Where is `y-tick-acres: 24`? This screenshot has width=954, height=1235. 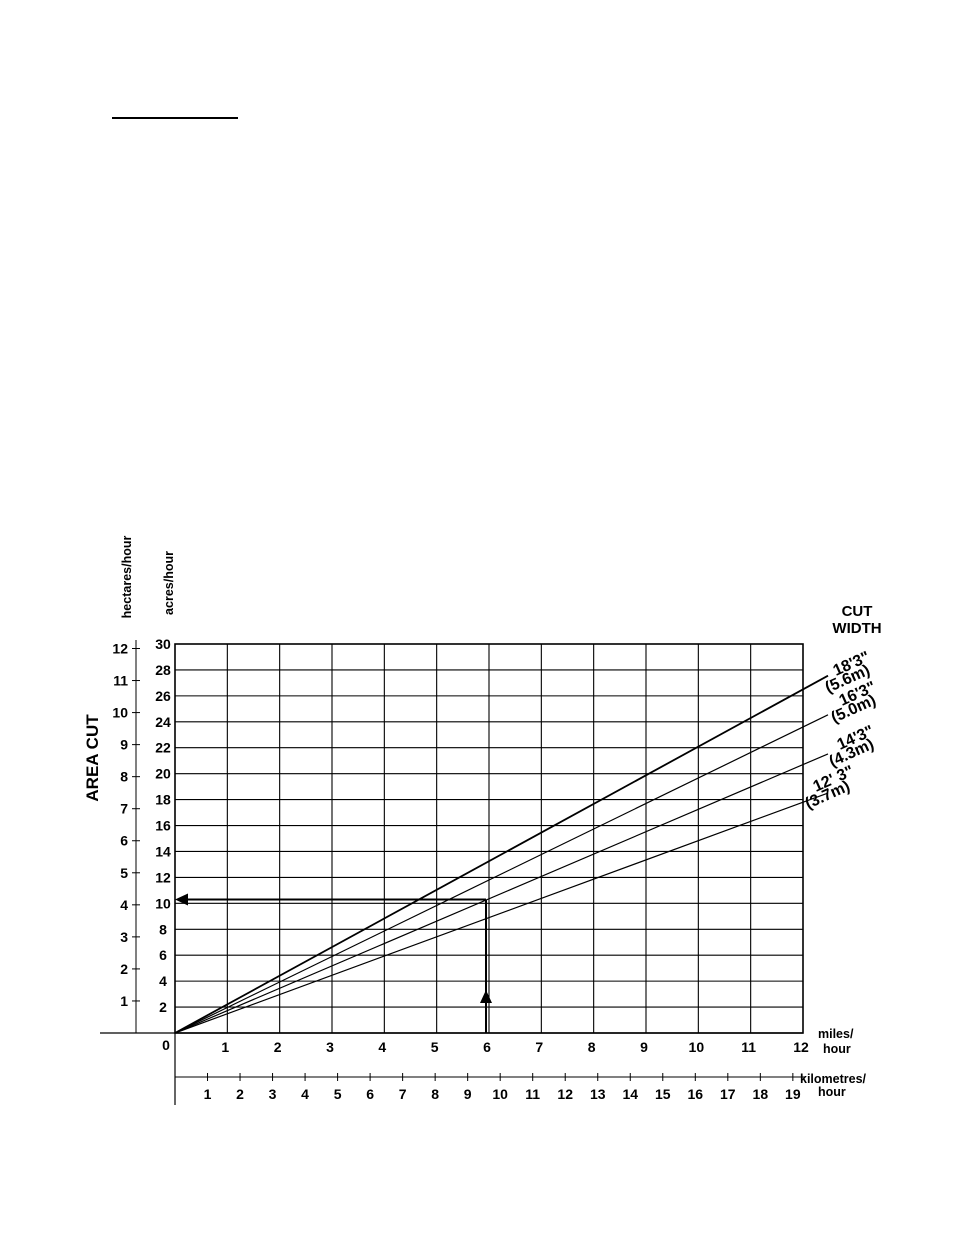
y-tick-acres: 24 is located at coordinates (163, 722).